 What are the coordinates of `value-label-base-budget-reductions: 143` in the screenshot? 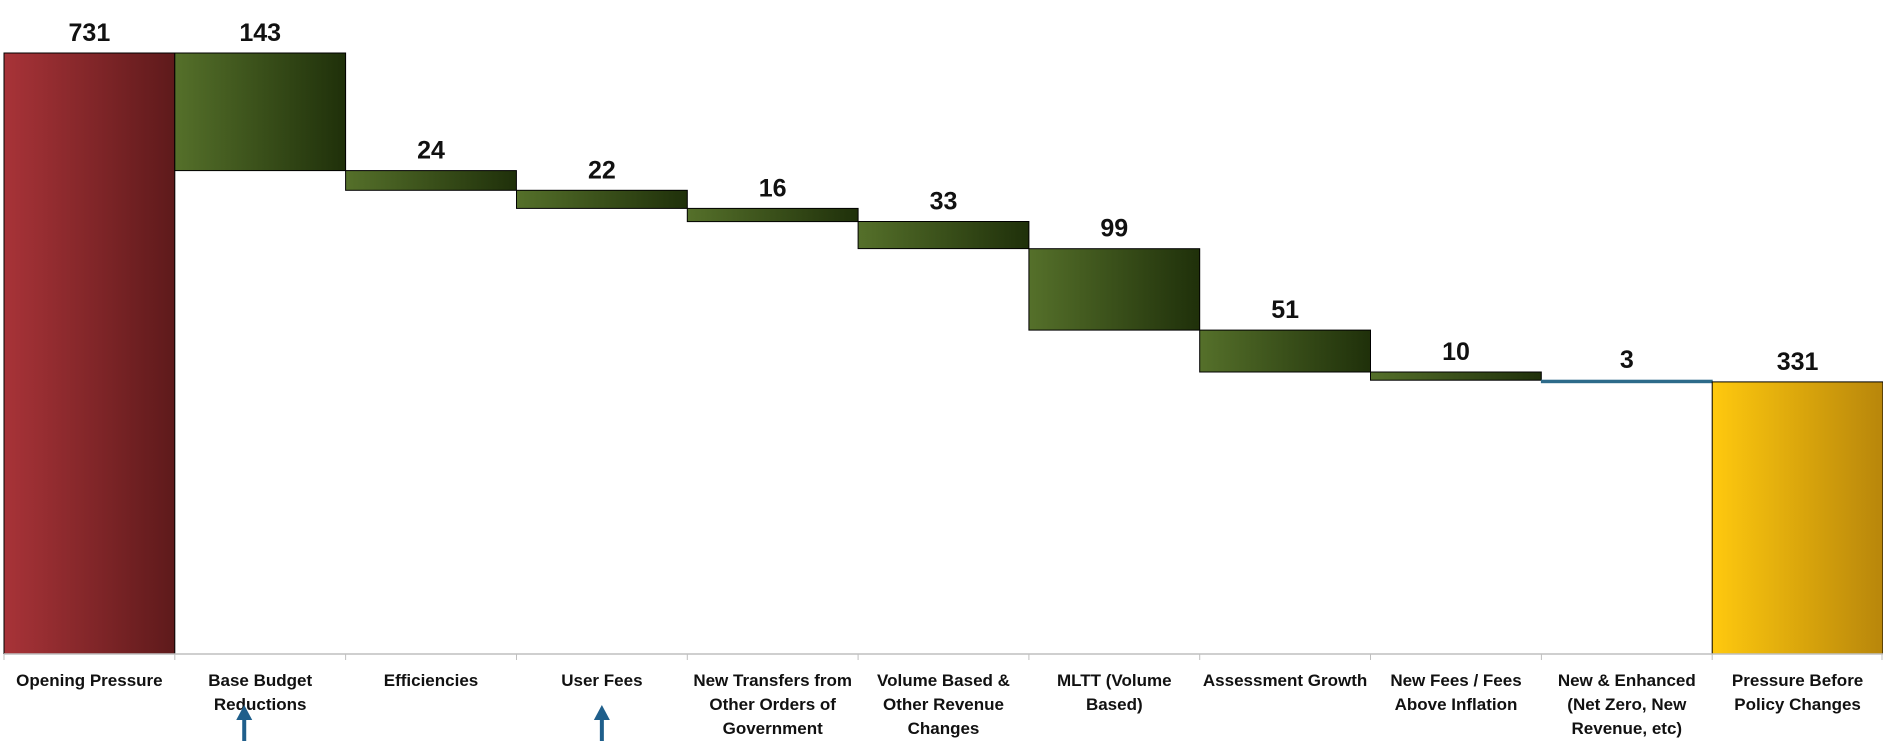 It's located at (260, 33).